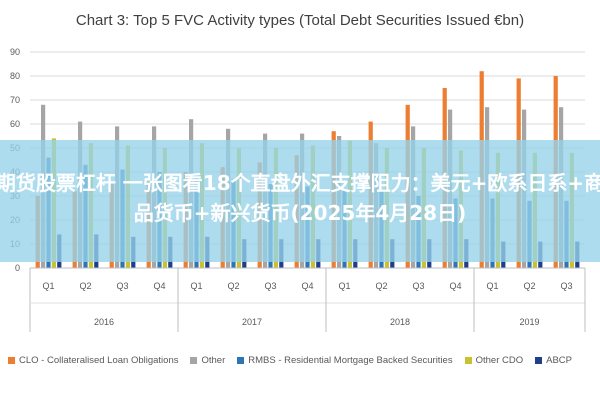  Describe the element at coordinates (559, 360) in the screenshot. I see `legend-label: ABCP` at that location.